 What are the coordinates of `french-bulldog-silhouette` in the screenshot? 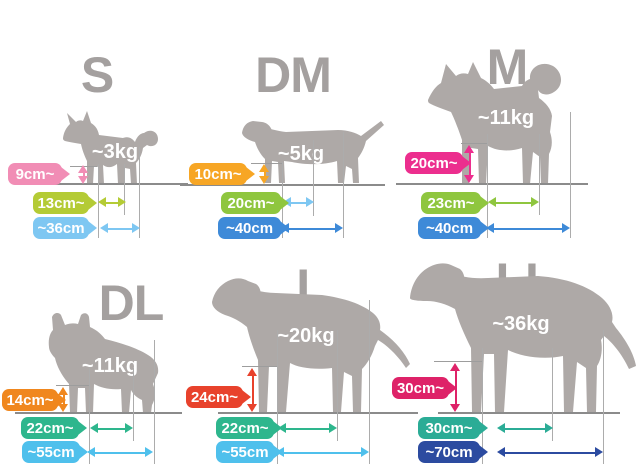 It's located at (103, 362).